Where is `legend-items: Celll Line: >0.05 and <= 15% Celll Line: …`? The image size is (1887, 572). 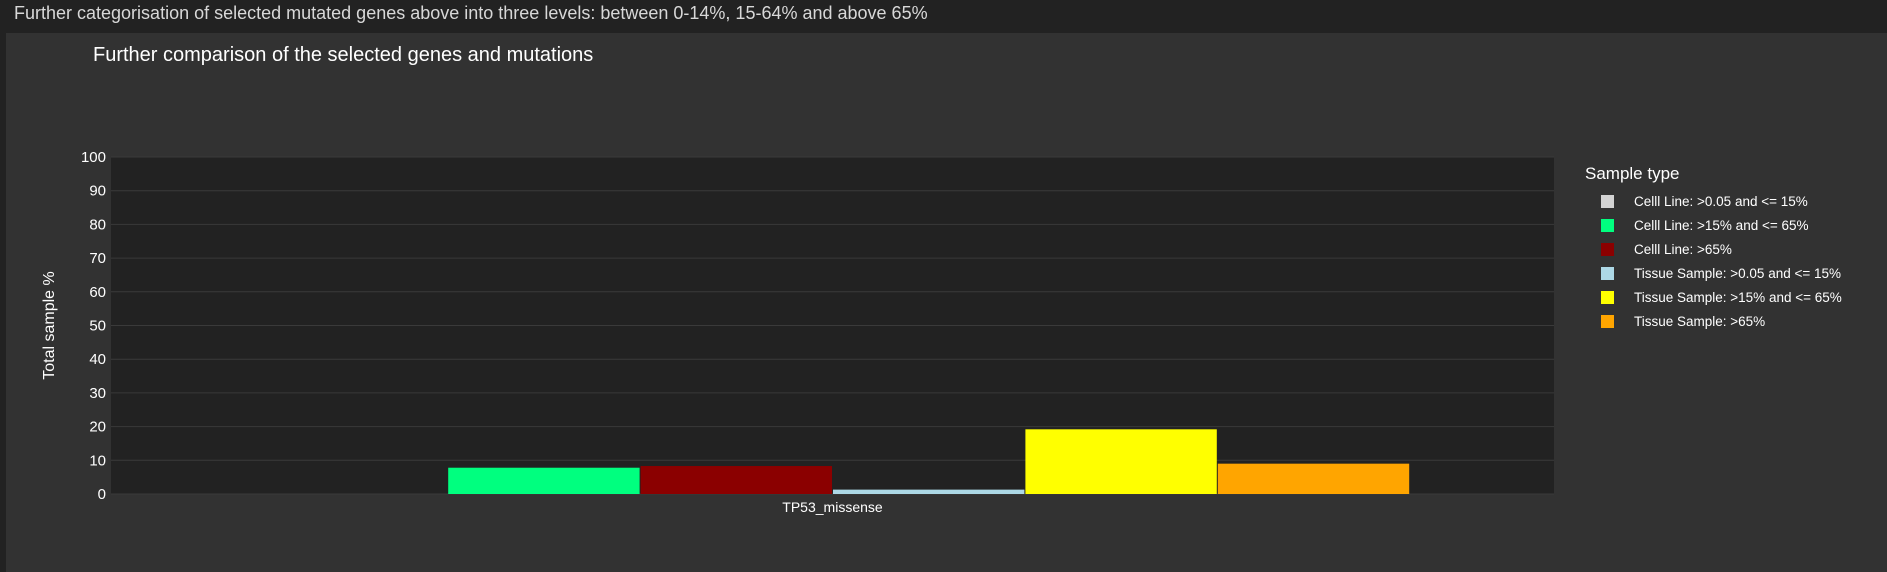
legend-items: Celll Line: >0.05 and <= 15% Celll Line: … is located at coordinates (1713, 261).